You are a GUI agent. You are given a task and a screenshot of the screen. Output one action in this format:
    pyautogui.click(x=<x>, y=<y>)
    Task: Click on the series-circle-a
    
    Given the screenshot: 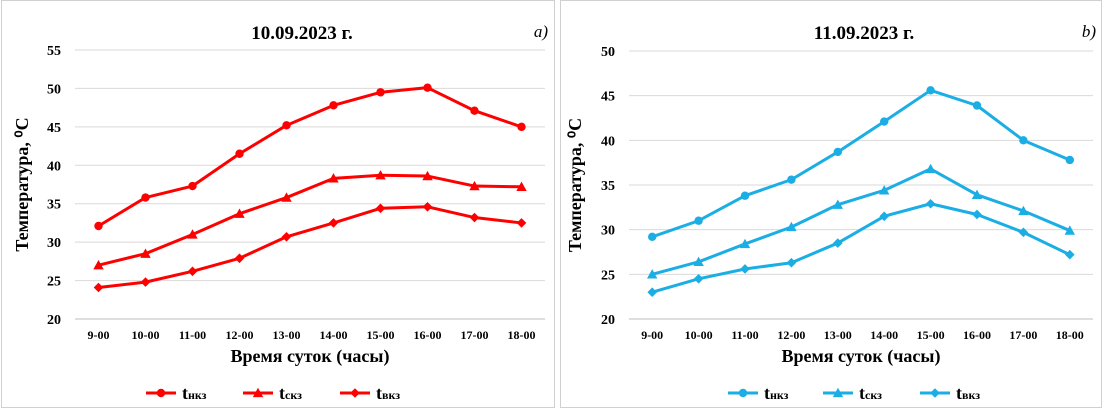 What is the action you would take?
    pyautogui.click(x=310, y=157)
    